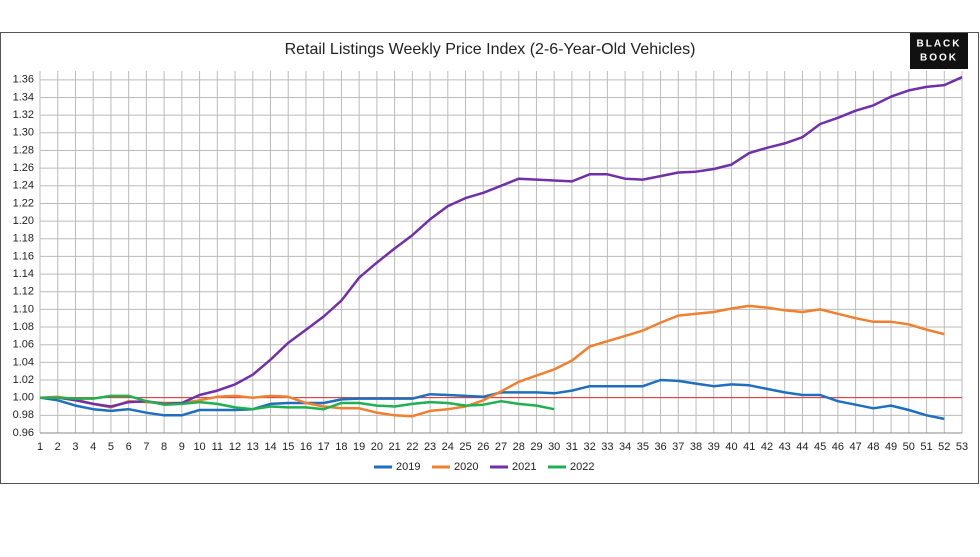 The width and height of the screenshot is (980, 557). Describe the element at coordinates (643, 447) in the screenshot. I see `x-tick-label: 35` at that location.